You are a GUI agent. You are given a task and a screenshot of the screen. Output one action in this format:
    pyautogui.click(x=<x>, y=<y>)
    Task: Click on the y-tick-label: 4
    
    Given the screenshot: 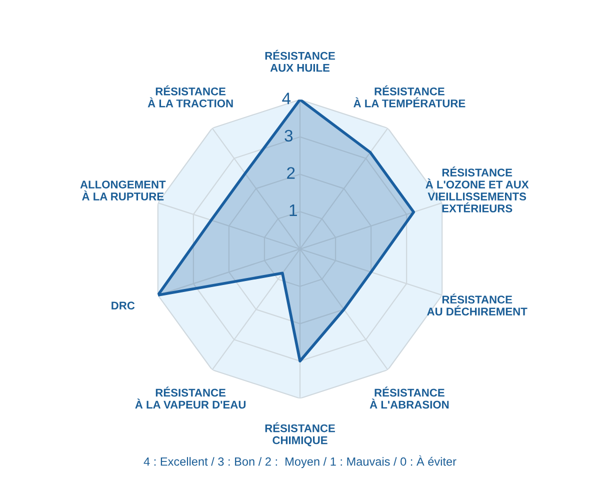 What is the action you would take?
    pyautogui.click(x=286, y=98)
    